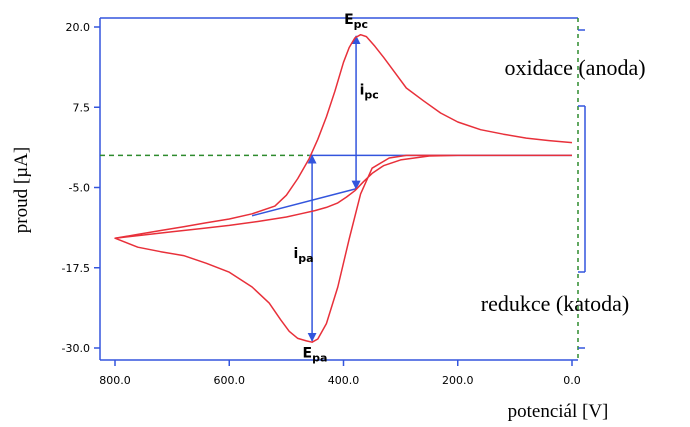  Describe the element at coordinates (369, 91) in the screenshot. I see `annotation-ipc: ipc` at that location.